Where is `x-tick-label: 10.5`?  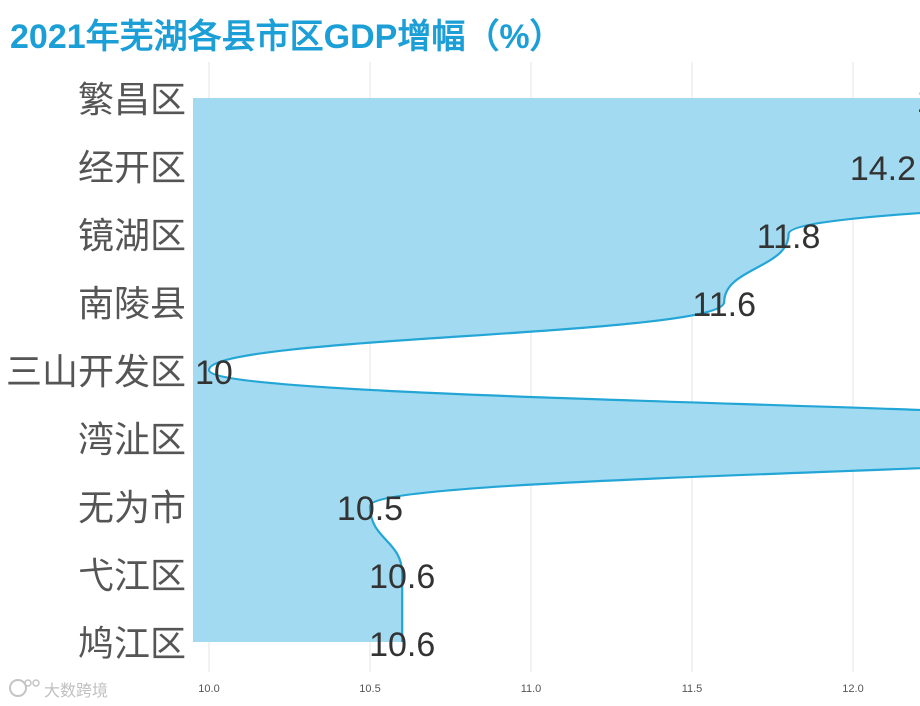 x-tick-label: 10.5 is located at coordinates (369, 689).